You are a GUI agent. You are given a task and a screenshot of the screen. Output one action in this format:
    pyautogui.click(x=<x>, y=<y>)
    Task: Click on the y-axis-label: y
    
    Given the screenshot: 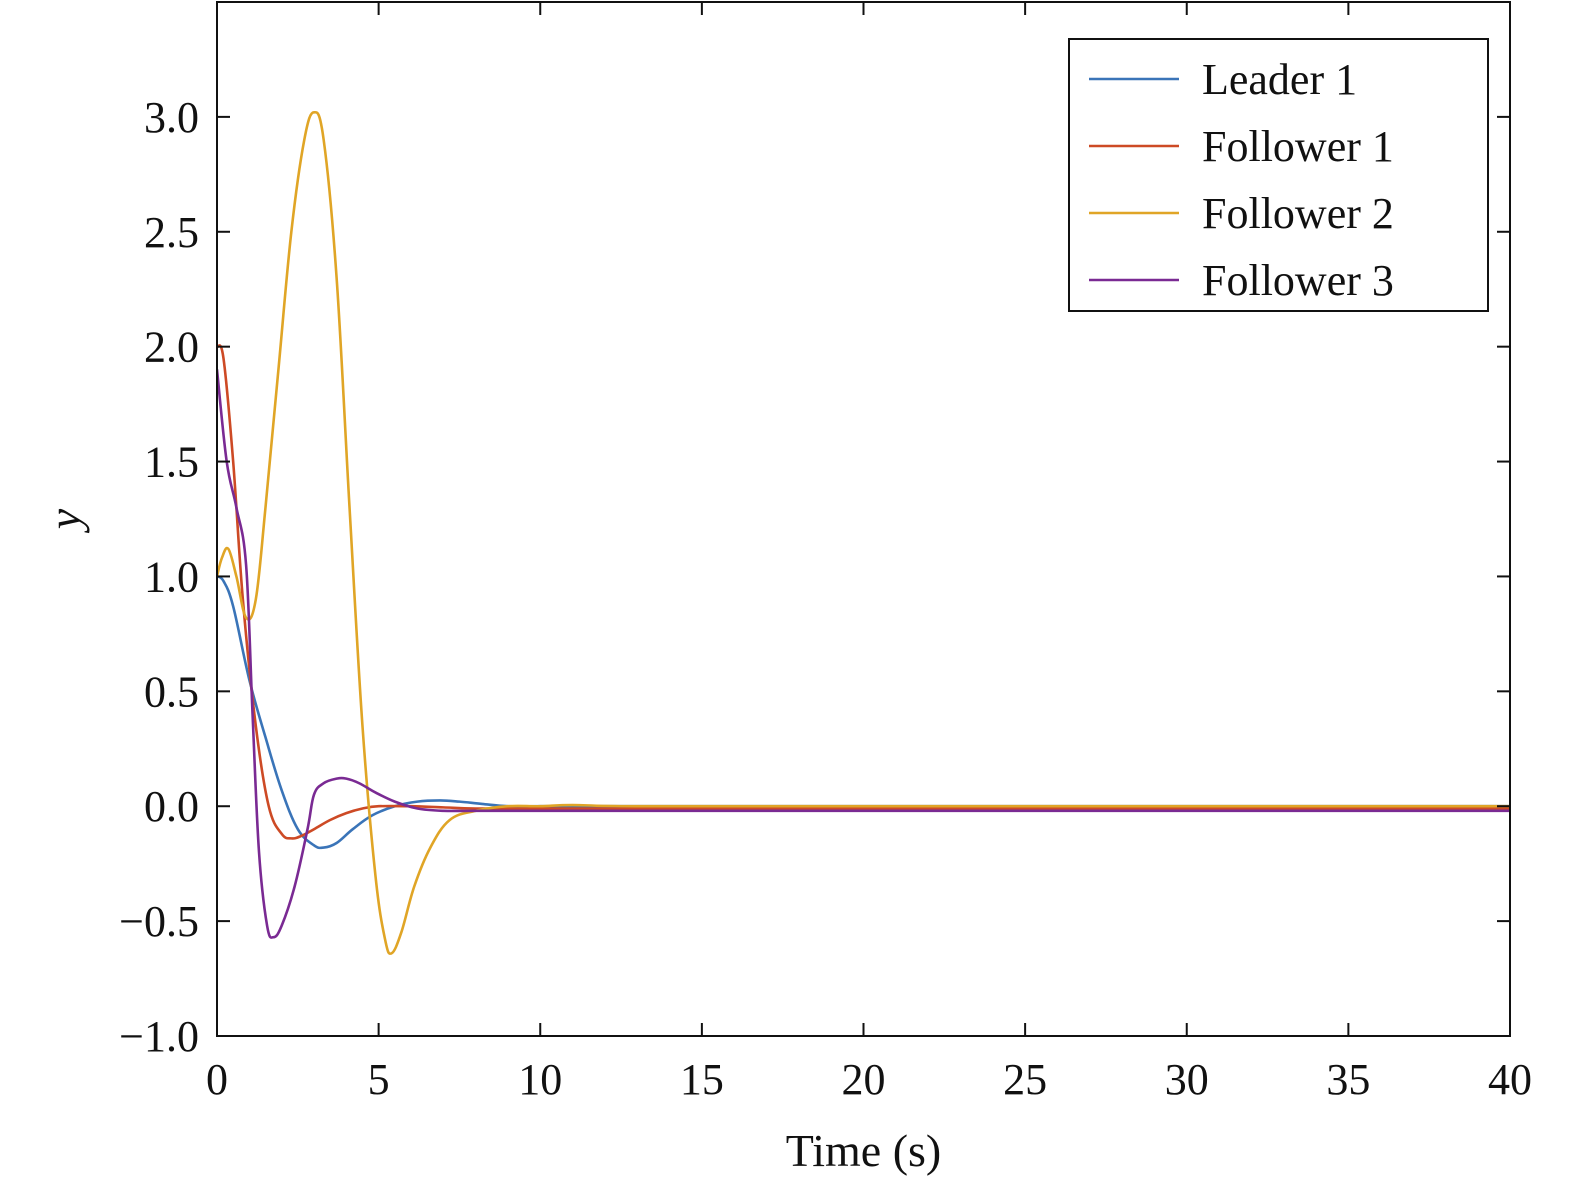 What is the action you would take?
    pyautogui.click(x=64, y=520)
    